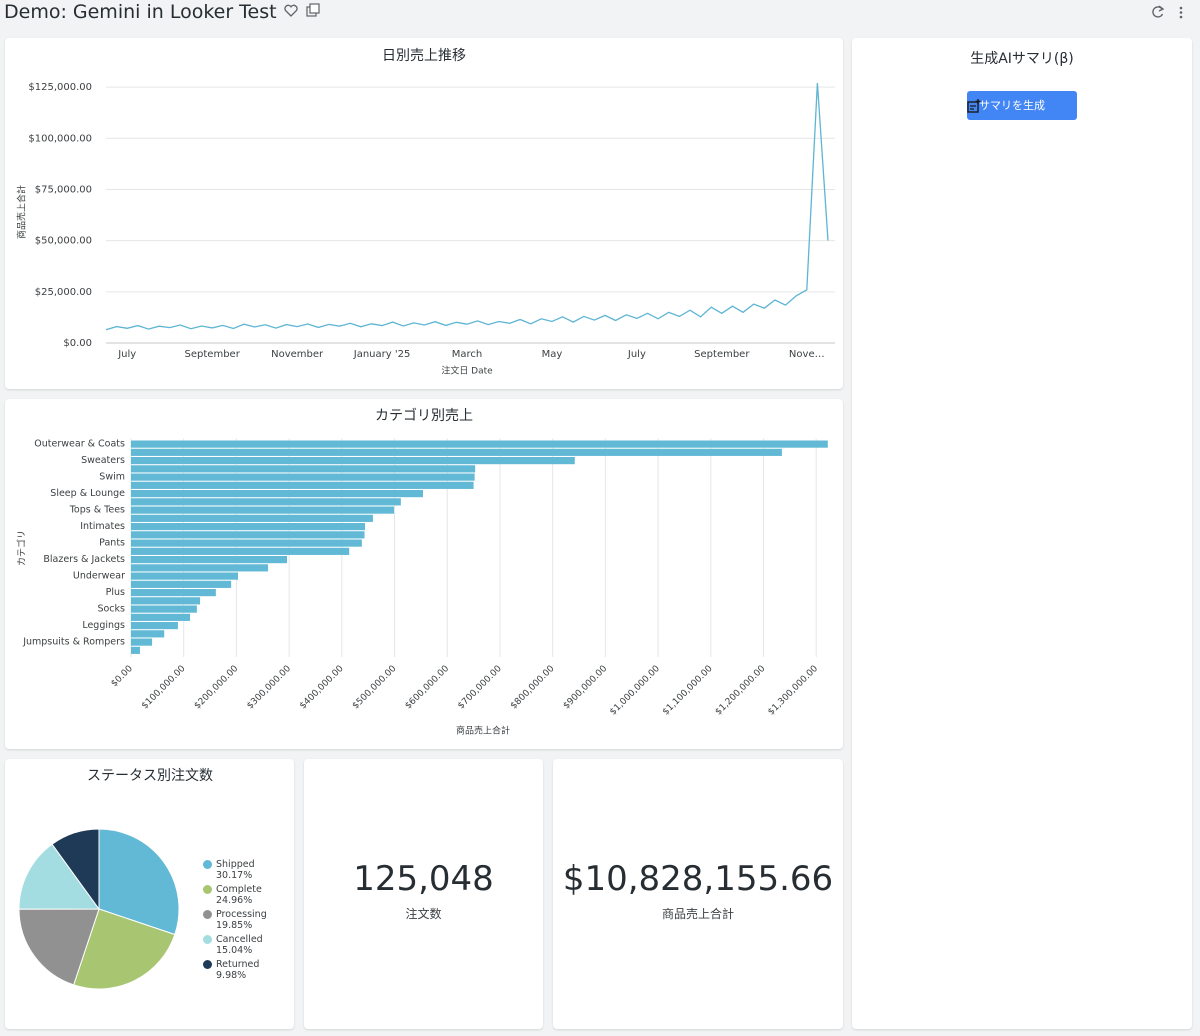 The height and width of the screenshot is (1036, 1200). Describe the element at coordinates (467, 354) in the screenshot. I see `x-tick-label: March` at that location.